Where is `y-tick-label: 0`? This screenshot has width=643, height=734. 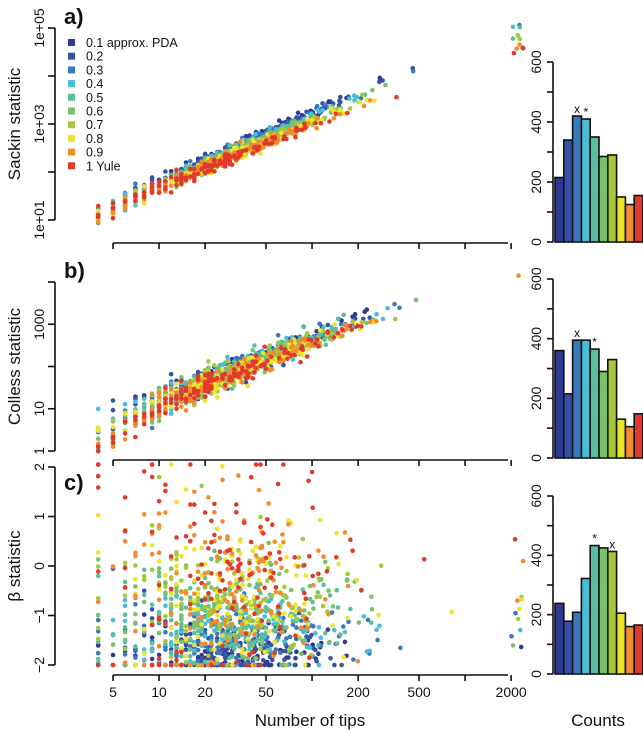 y-tick-label: 0 is located at coordinates (39, 566).